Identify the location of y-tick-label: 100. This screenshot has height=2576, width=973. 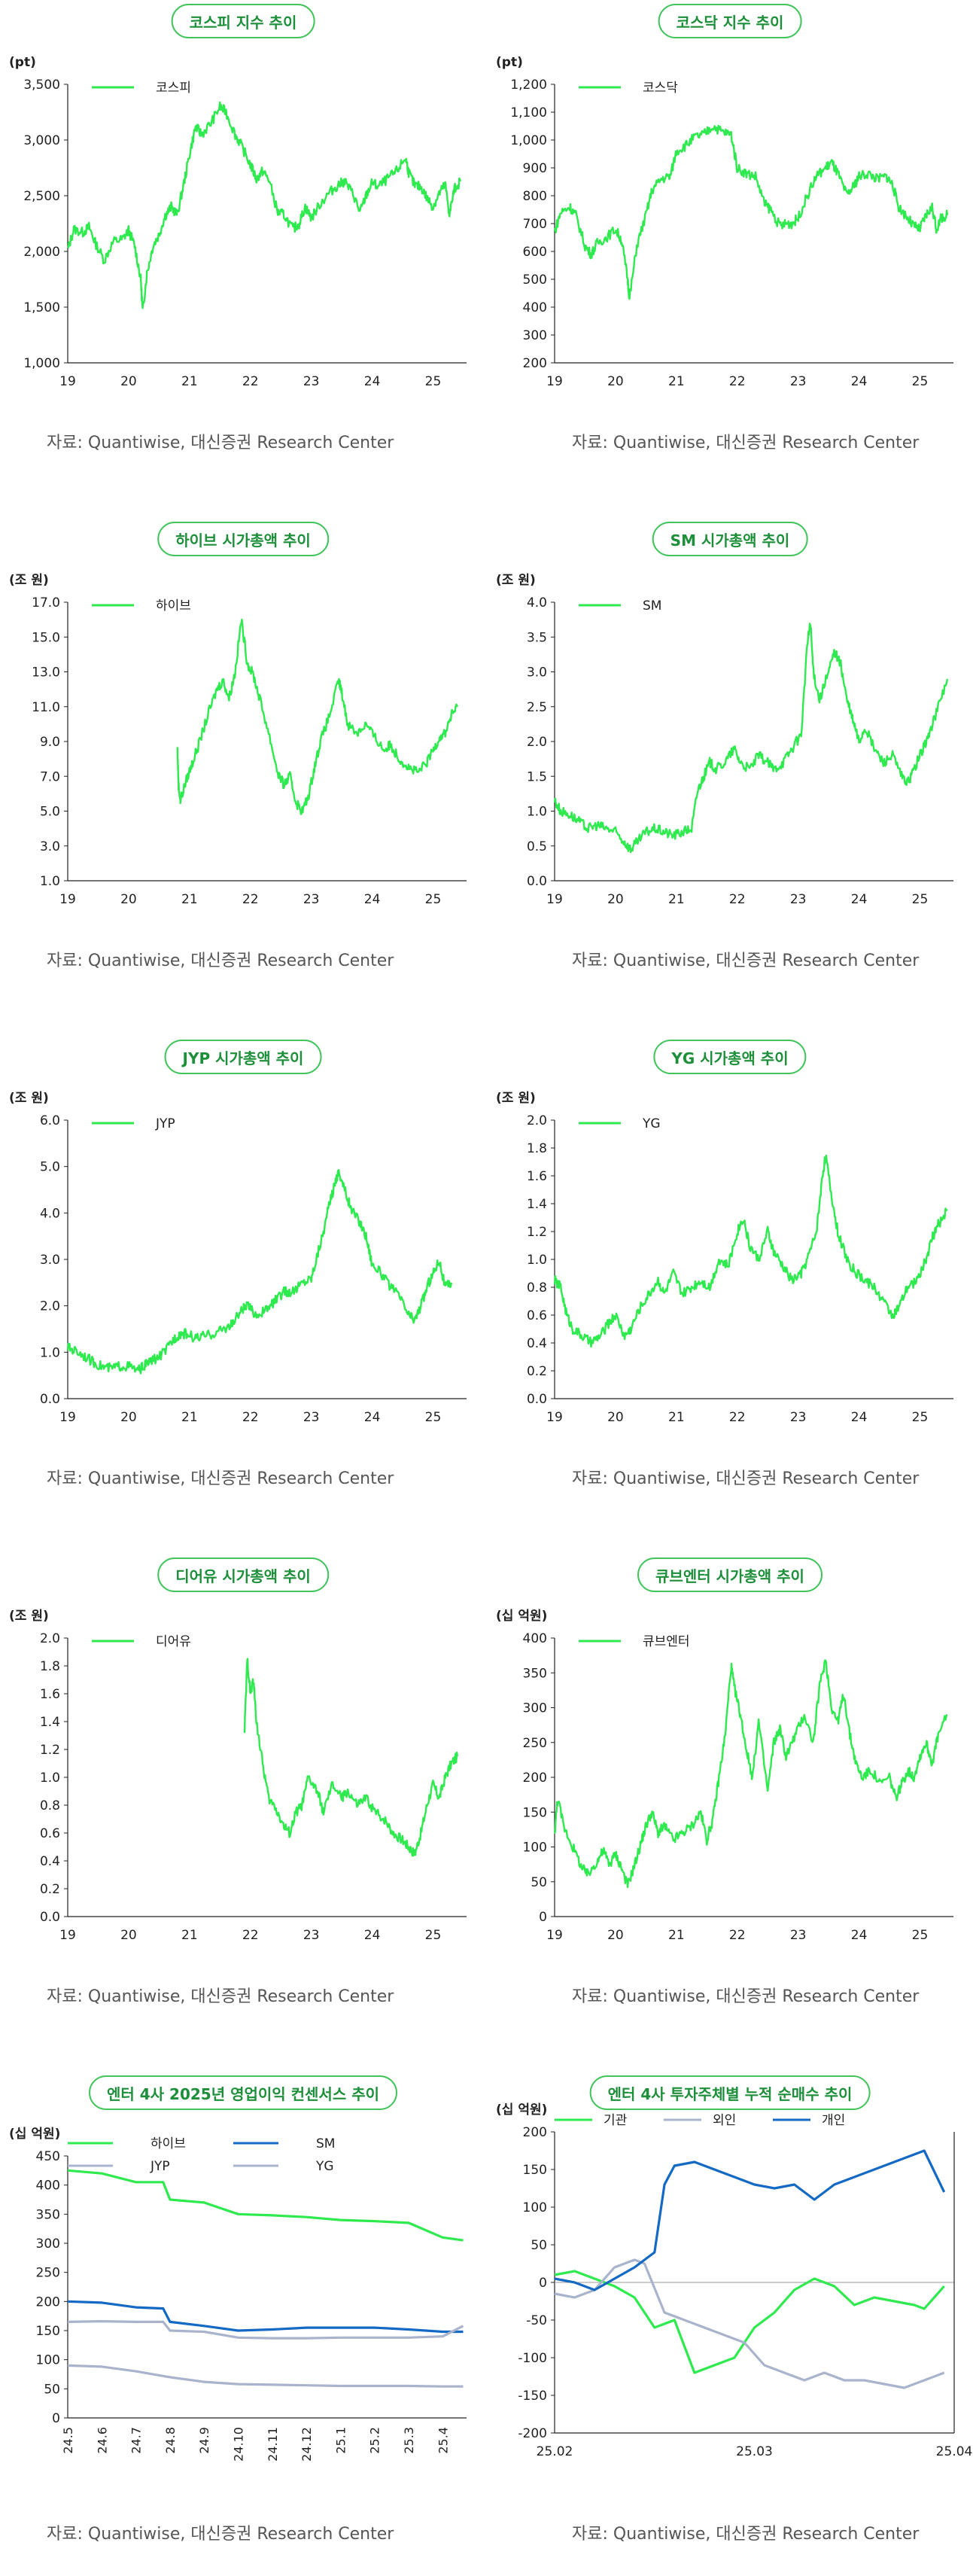
(535, 1849).